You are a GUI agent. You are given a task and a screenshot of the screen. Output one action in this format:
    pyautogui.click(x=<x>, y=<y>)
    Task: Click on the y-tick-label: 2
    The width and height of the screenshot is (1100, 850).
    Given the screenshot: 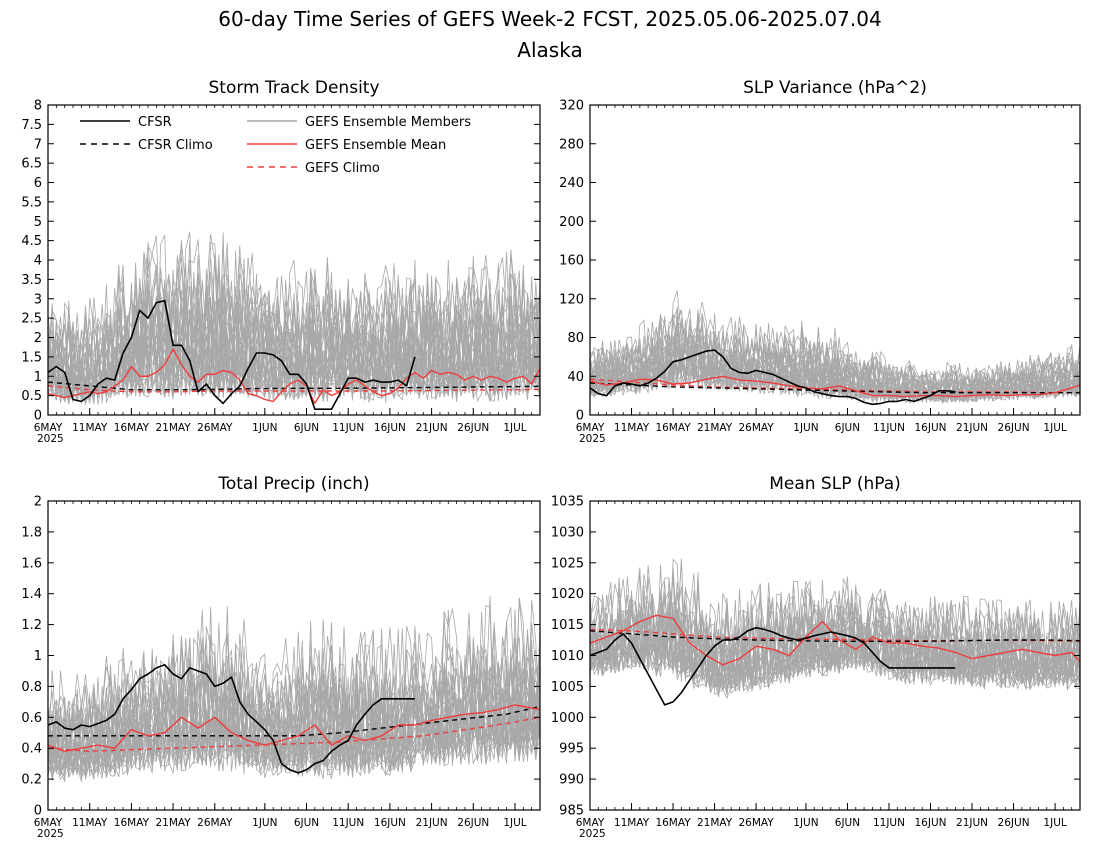 What is the action you would take?
    pyautogui.click(x=38, y=502)
    